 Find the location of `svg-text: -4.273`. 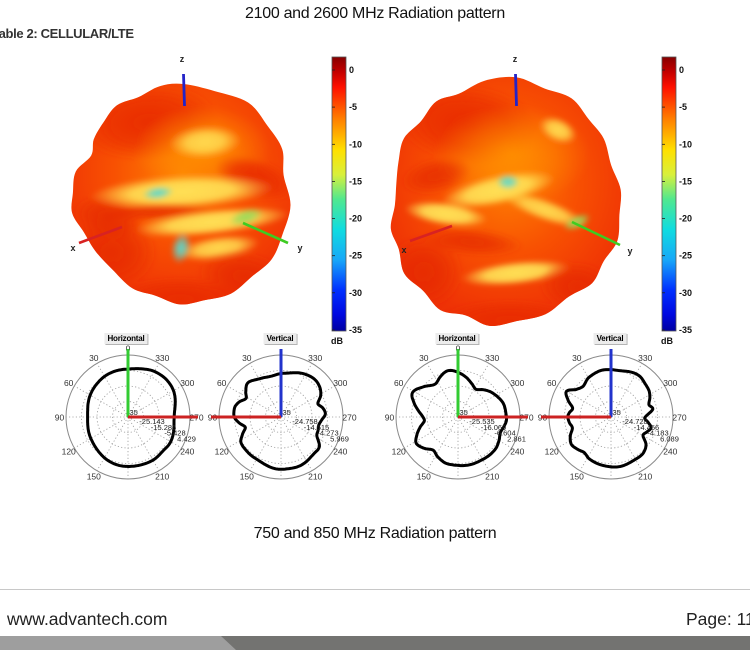

svg-text: -4.273 is located at coordinates (327, 433).